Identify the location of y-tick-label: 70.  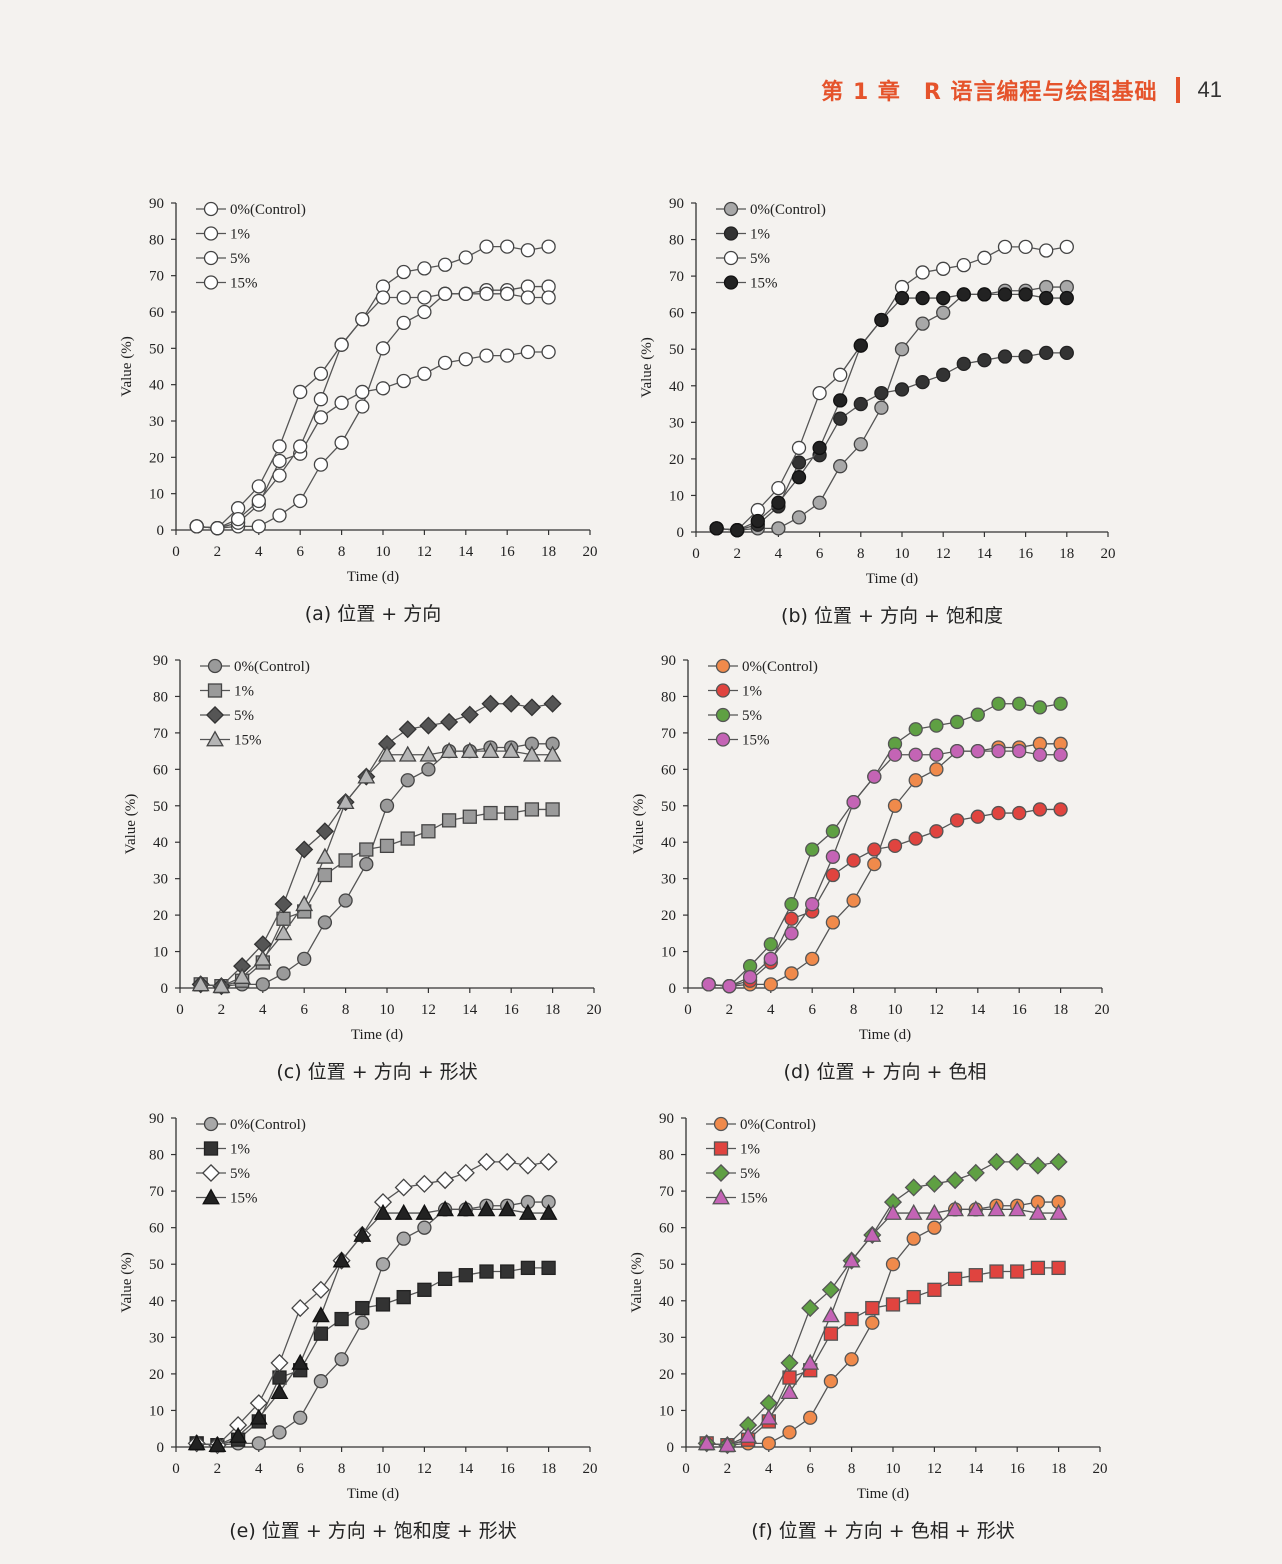
(676, 277).